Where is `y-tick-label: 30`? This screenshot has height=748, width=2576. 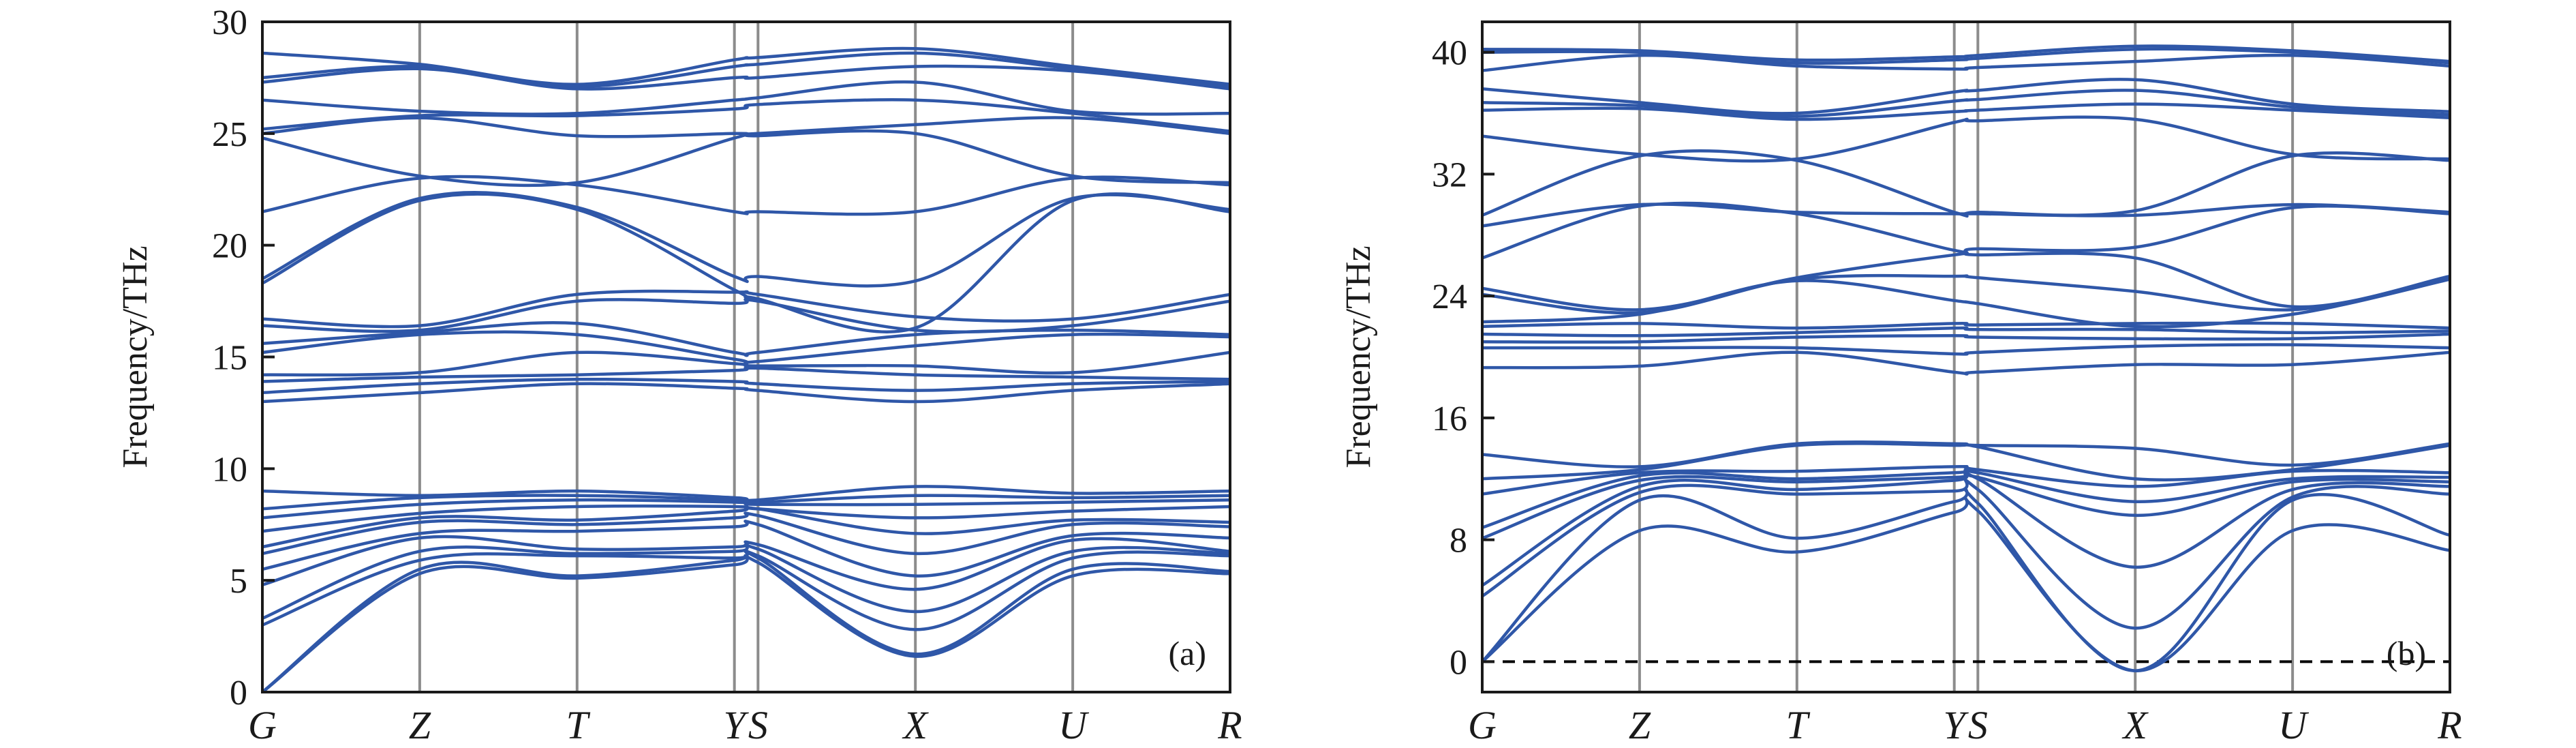
y-tick-label: 30 is located at coordinates (230, 22).